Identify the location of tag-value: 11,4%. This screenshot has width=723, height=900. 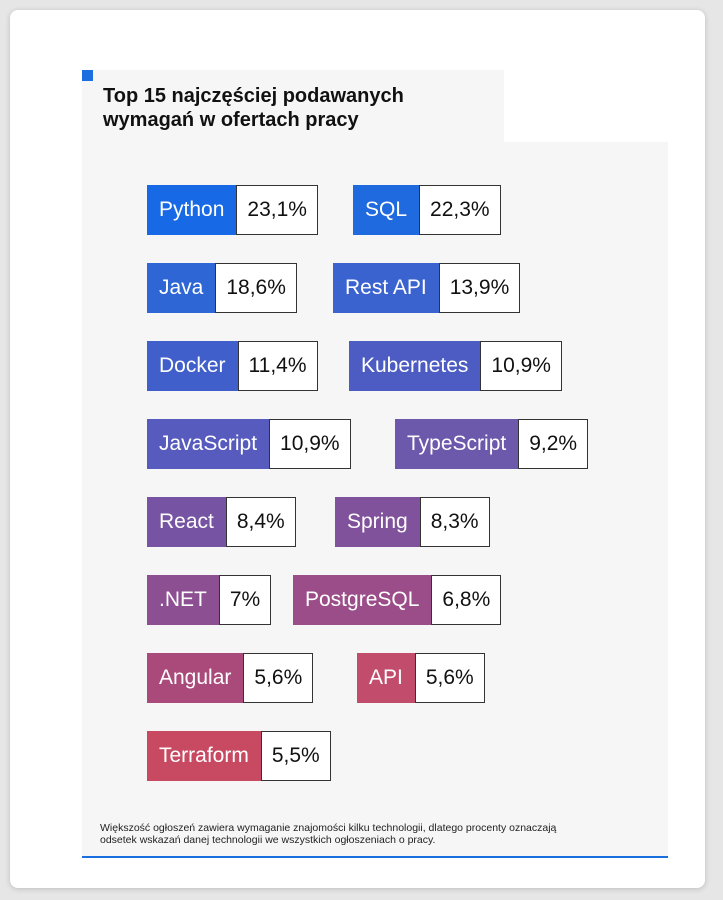
(277, 366).